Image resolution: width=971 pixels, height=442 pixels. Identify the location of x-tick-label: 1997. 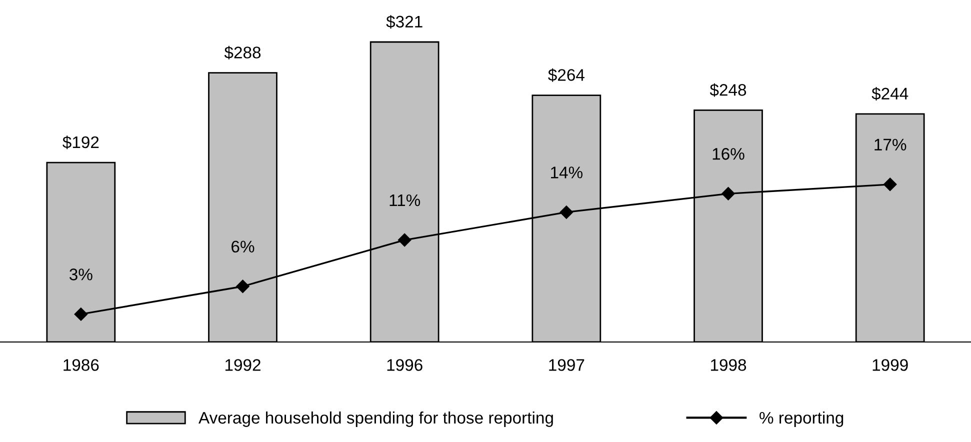
(566, 365).